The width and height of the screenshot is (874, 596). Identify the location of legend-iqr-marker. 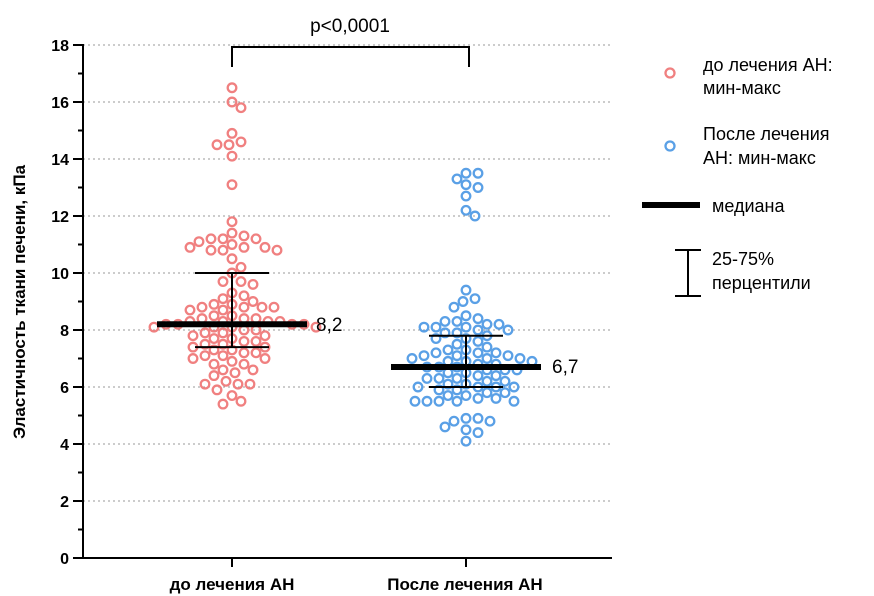
(688, 273).